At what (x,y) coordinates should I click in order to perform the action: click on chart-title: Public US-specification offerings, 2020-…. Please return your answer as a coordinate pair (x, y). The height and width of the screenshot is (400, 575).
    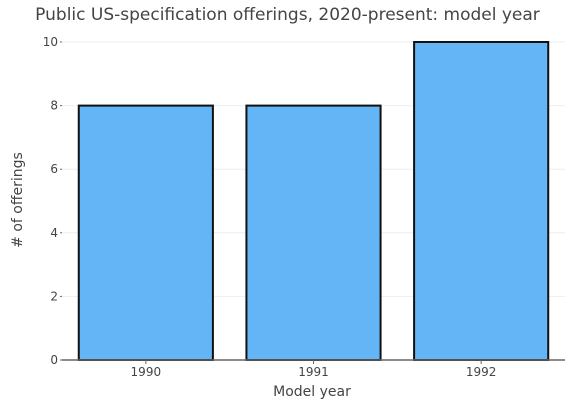
    Looking at the image, I should click on (287, 15).